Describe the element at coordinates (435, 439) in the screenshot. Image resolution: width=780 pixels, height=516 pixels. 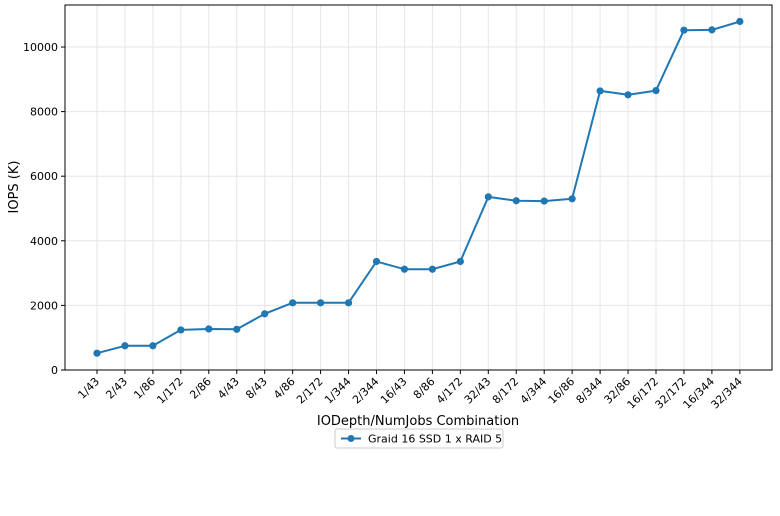
I see `legend-entry-label: Graid 16 SSD 1 x RAID 5` at that location.